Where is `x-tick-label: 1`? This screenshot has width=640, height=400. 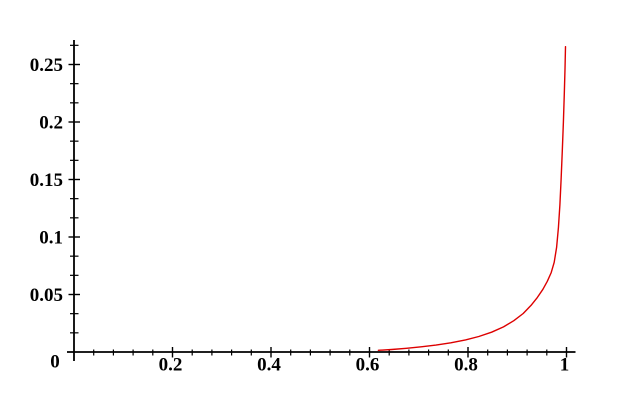 x-tick-label: 1 is located at coordinates (565, 365).